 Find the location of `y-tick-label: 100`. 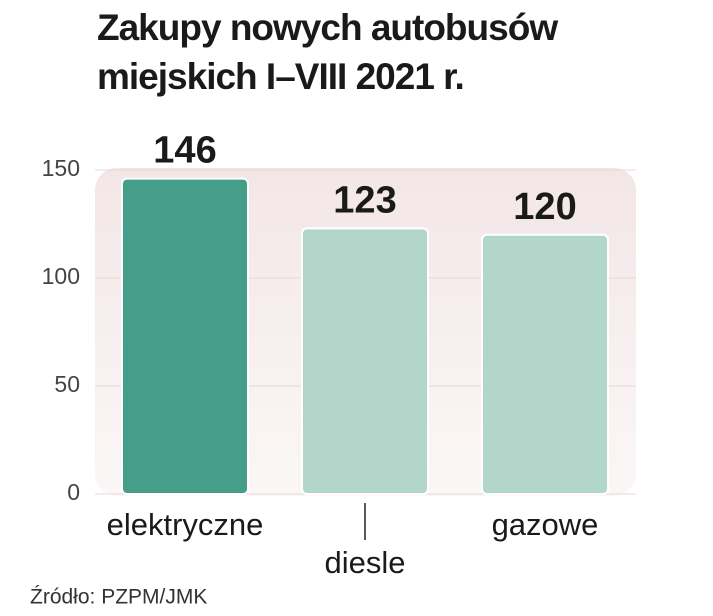

y-tick-label: 100 is located at coordinates (61, 276).